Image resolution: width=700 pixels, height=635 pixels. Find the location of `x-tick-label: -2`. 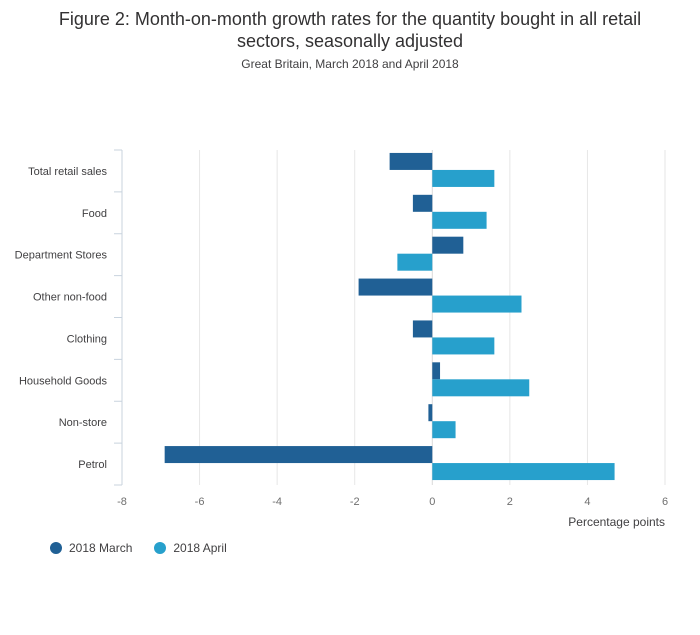

x-tick-label: -2 is located at coordinates (355, 502).